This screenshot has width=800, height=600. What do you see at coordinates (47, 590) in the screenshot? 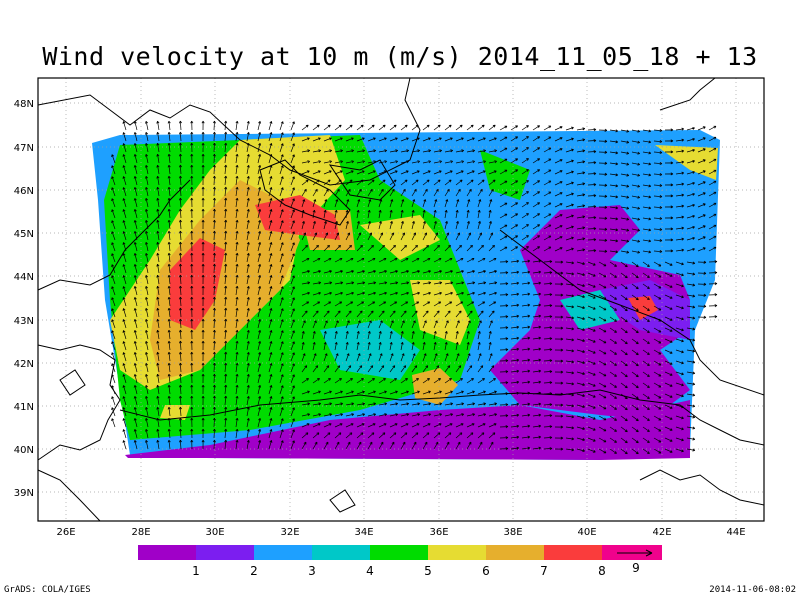
I see `footer-credit: GrADS: COLA/IGES` at bounding box center [47, 590].